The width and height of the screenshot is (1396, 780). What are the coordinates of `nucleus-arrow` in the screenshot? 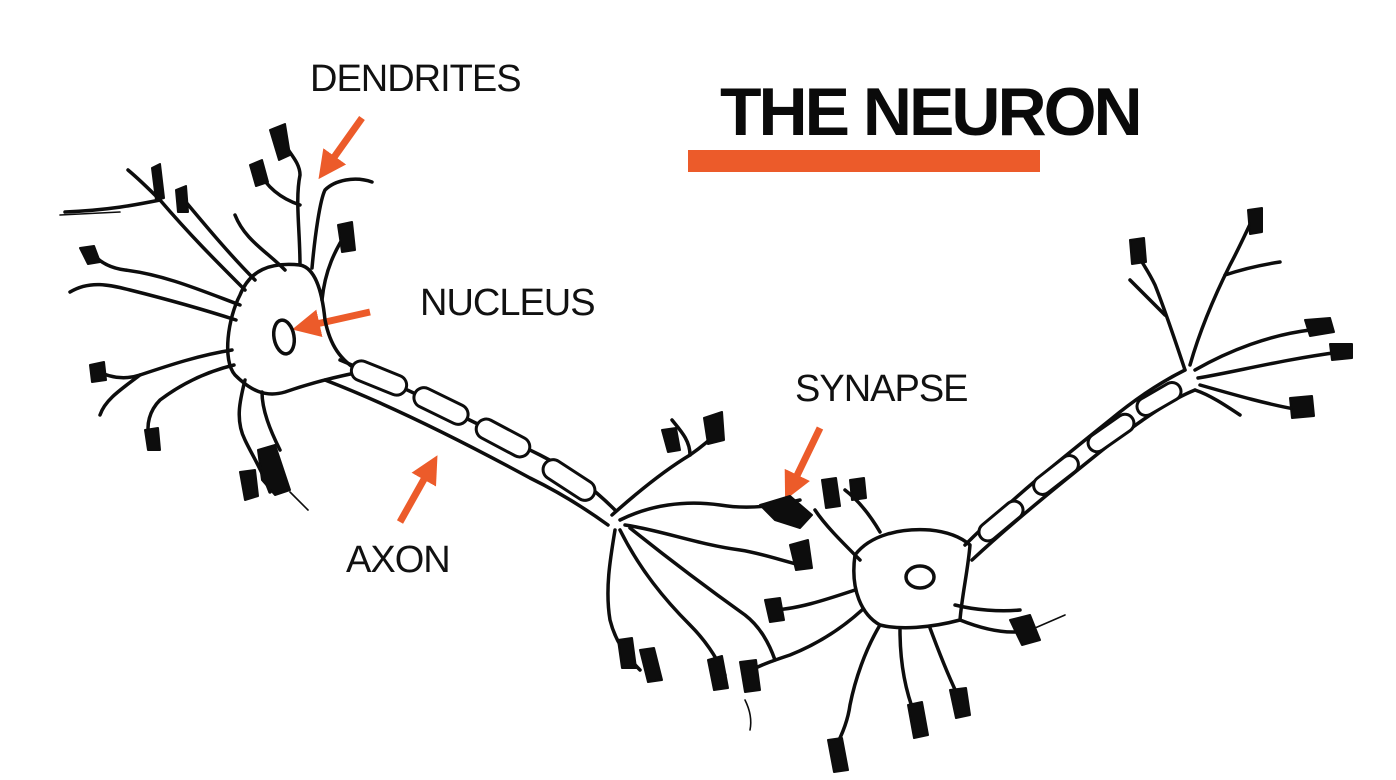 It's located at (331, 322).